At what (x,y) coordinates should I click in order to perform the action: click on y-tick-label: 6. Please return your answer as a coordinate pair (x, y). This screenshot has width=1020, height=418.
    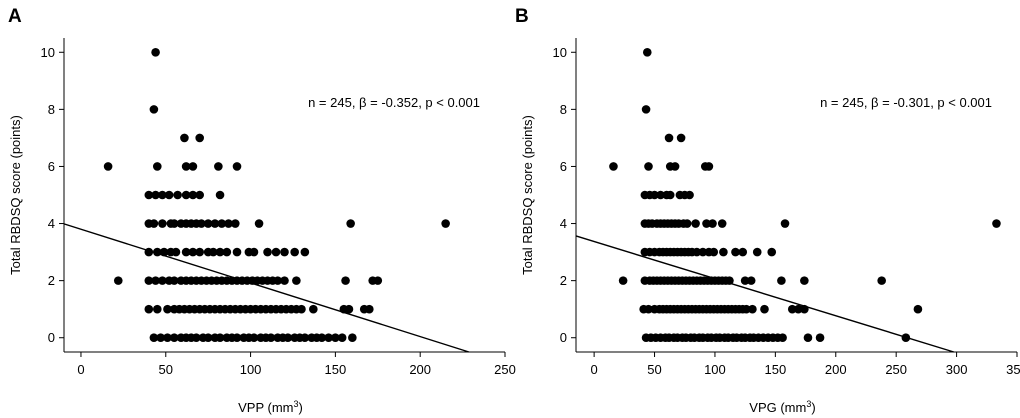
    Looking at the image, I should click on (563, 166).